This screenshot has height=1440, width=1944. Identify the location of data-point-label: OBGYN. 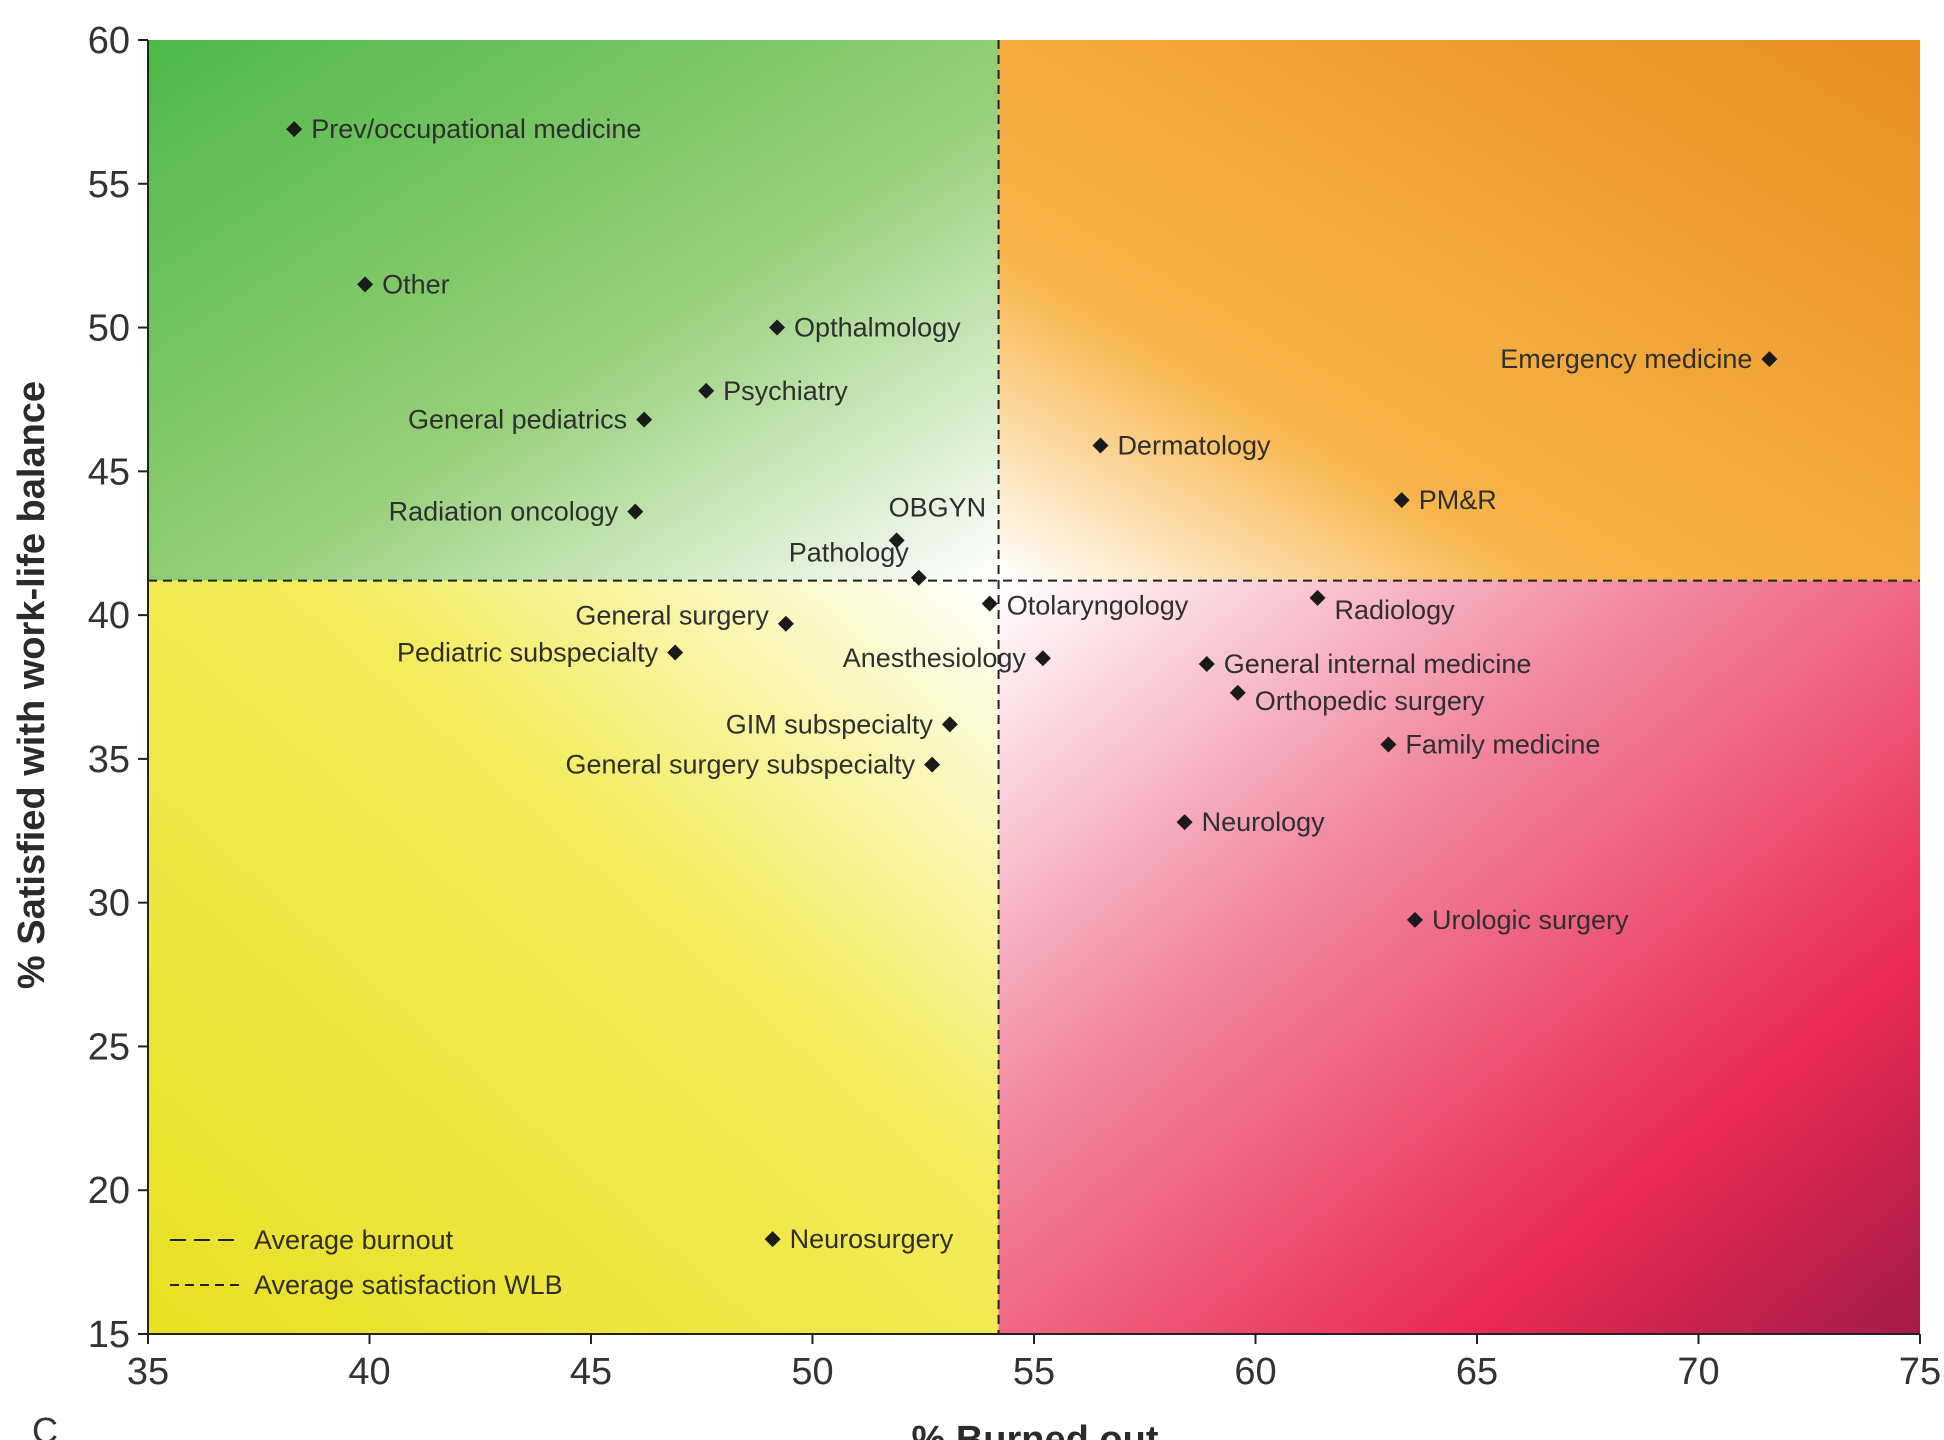
(938, 507).